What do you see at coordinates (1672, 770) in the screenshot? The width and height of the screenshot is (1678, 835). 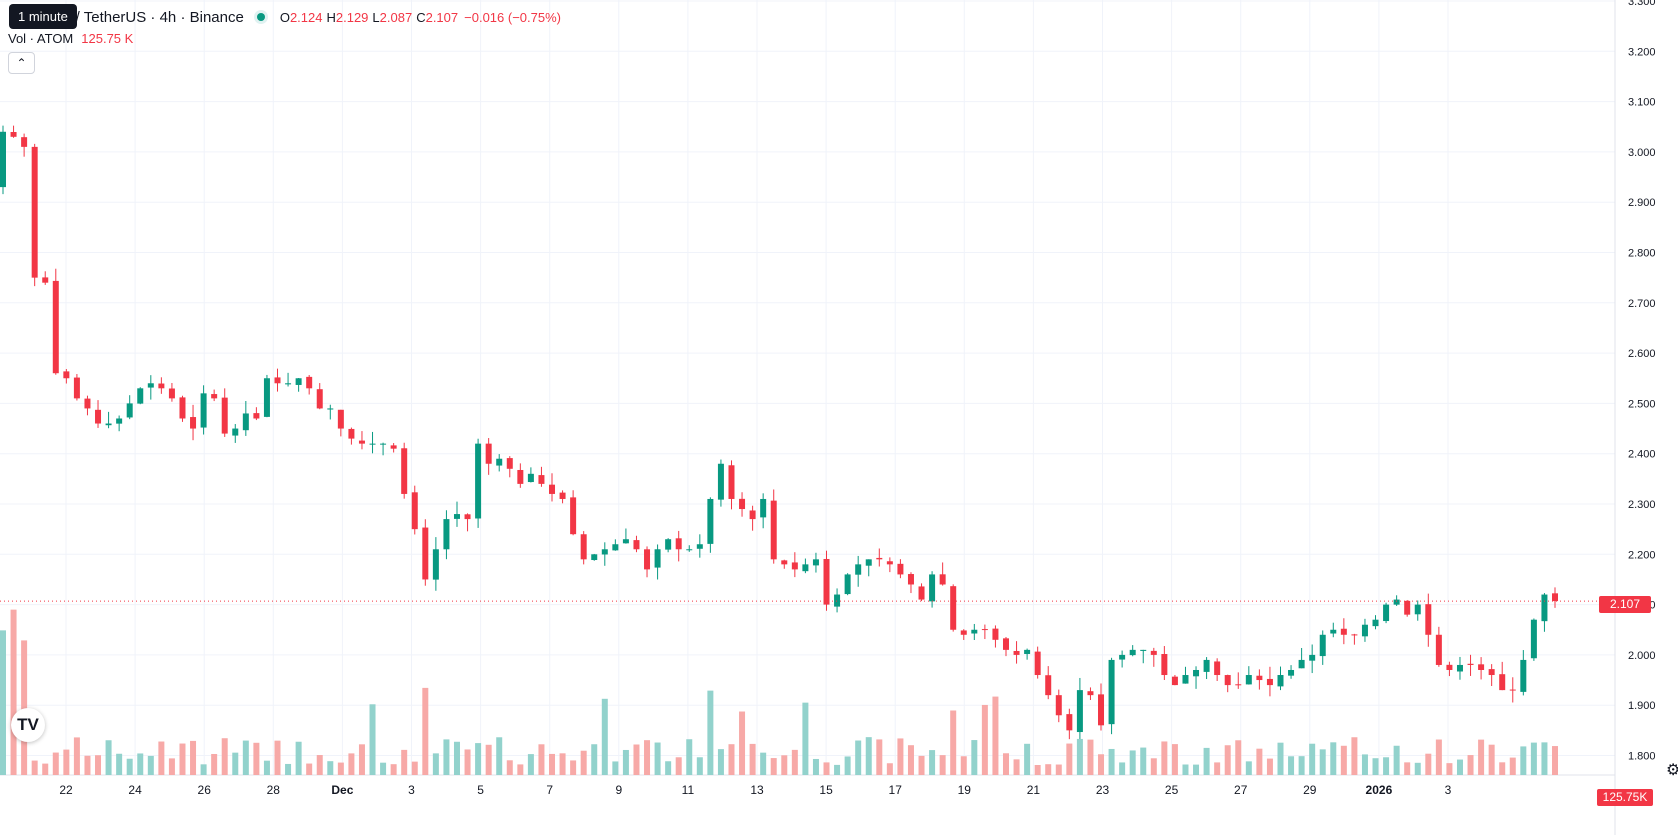 I see `settings-gear-icon: ⚙` at bounding box center [1672, 770].